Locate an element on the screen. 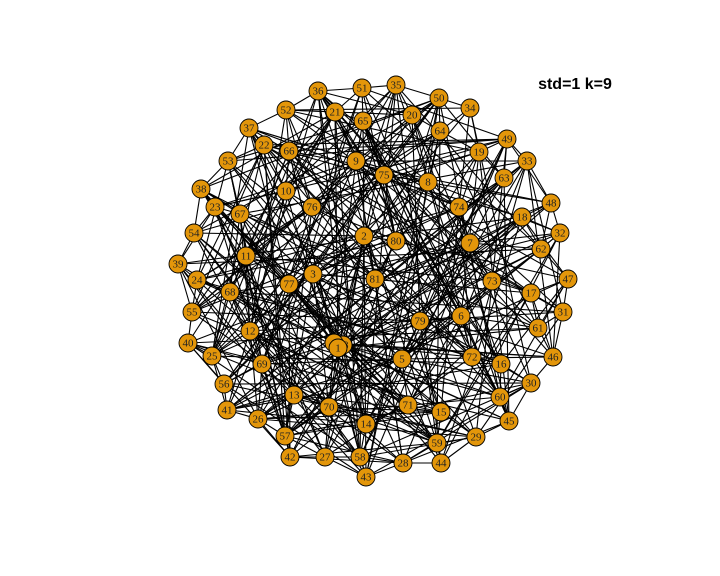 This screenshot has height=576, width=720. node-label: 56 is located at coordinates (225, 385).